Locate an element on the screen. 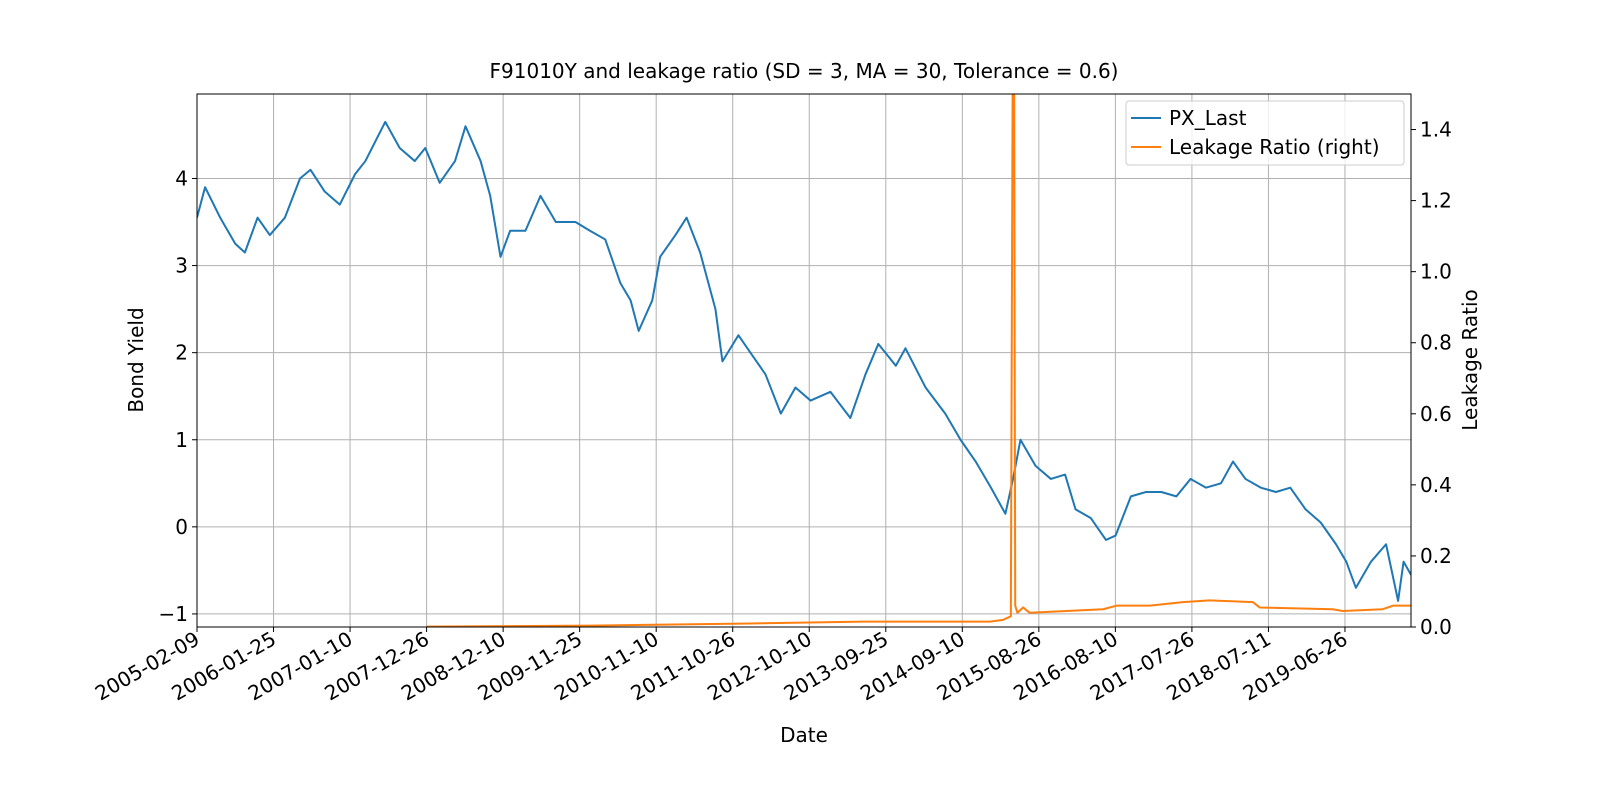 The image size is (1600, 800). legend-label: Leakage Ratio (right) is located at coordinates (1274, 147).